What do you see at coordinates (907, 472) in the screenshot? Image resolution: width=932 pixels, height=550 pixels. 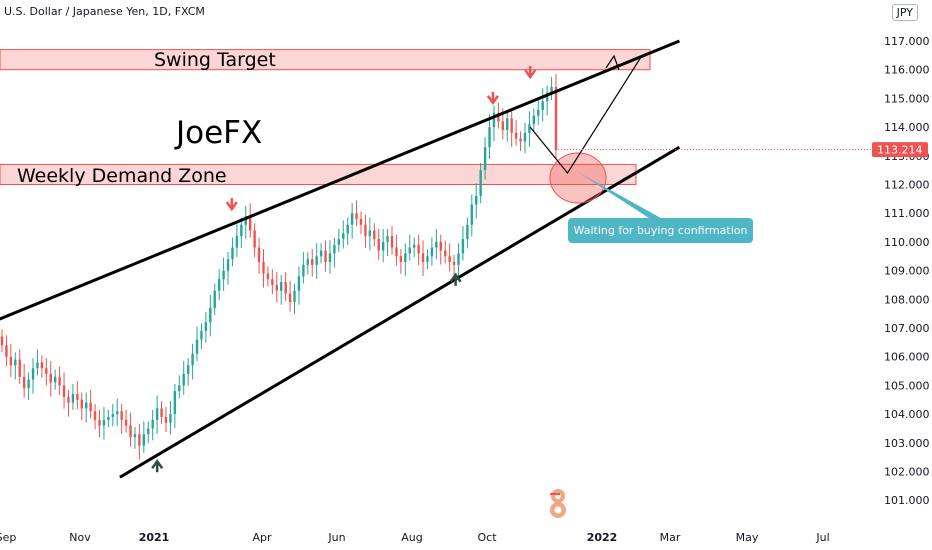 I see `price-tick-label: 102.000` at bounding box center [907, 472].